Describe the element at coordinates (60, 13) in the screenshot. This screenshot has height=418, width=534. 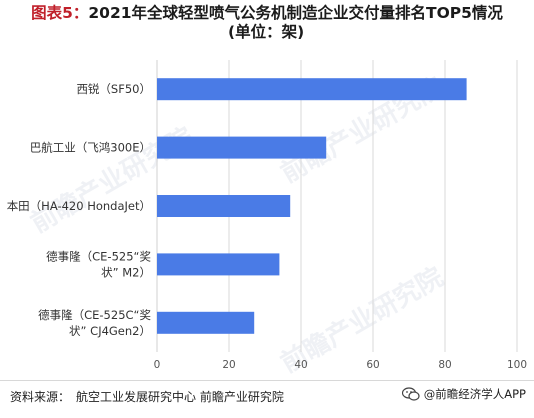
I see `title-prefix: 图表5：` at that location.